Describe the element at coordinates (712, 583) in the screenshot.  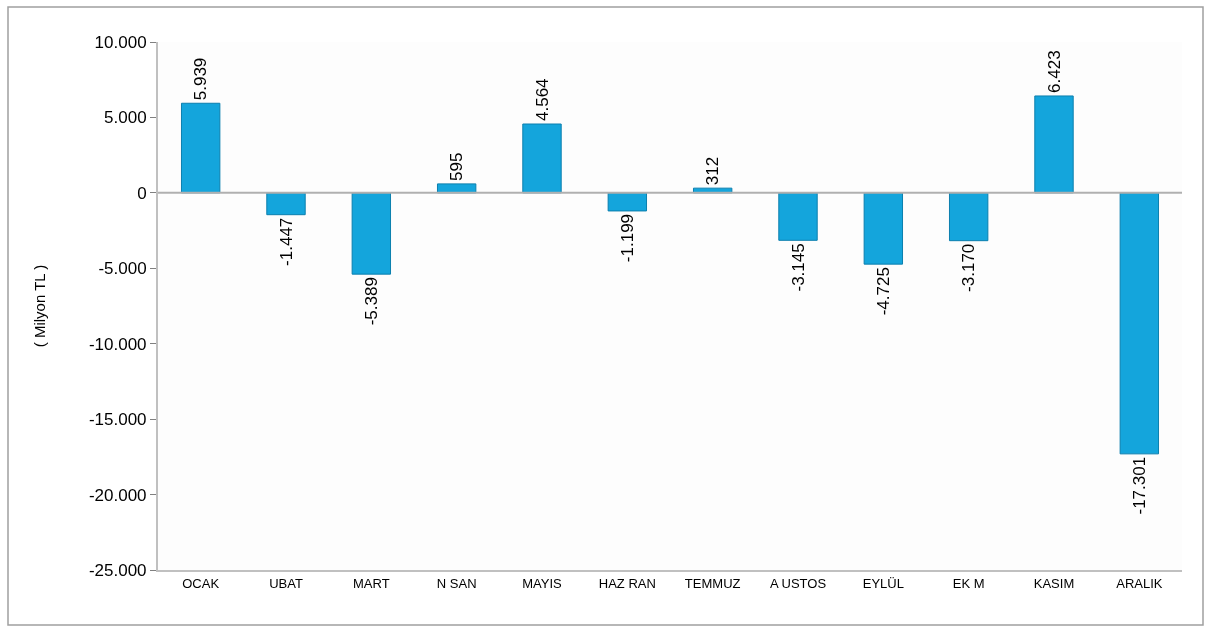
I see `x-tick-label: TEMMUZ` at that location.